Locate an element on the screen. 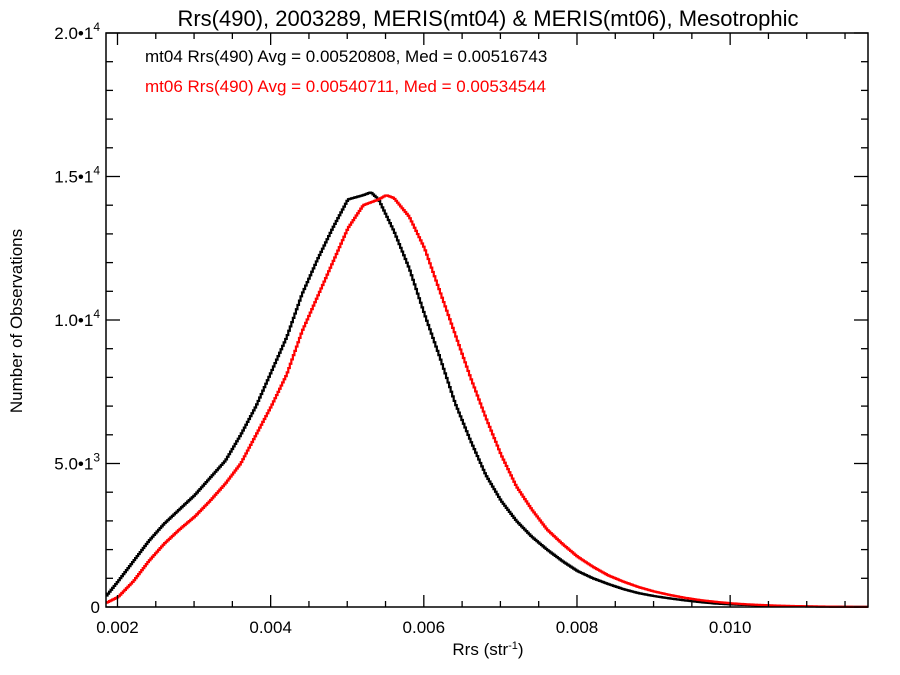  y-tick-label: 0 is located at coordinates (95, 607).